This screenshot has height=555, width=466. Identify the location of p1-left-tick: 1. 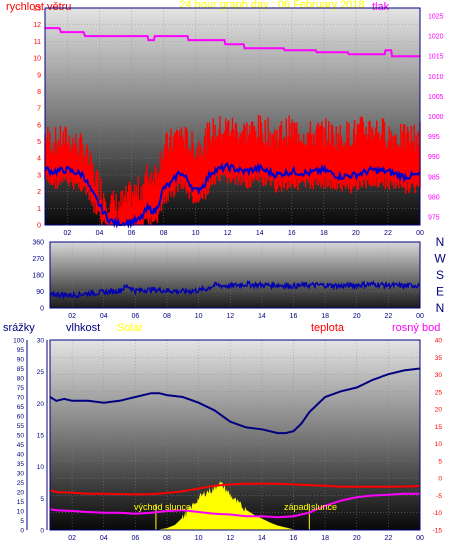
(39, 209).